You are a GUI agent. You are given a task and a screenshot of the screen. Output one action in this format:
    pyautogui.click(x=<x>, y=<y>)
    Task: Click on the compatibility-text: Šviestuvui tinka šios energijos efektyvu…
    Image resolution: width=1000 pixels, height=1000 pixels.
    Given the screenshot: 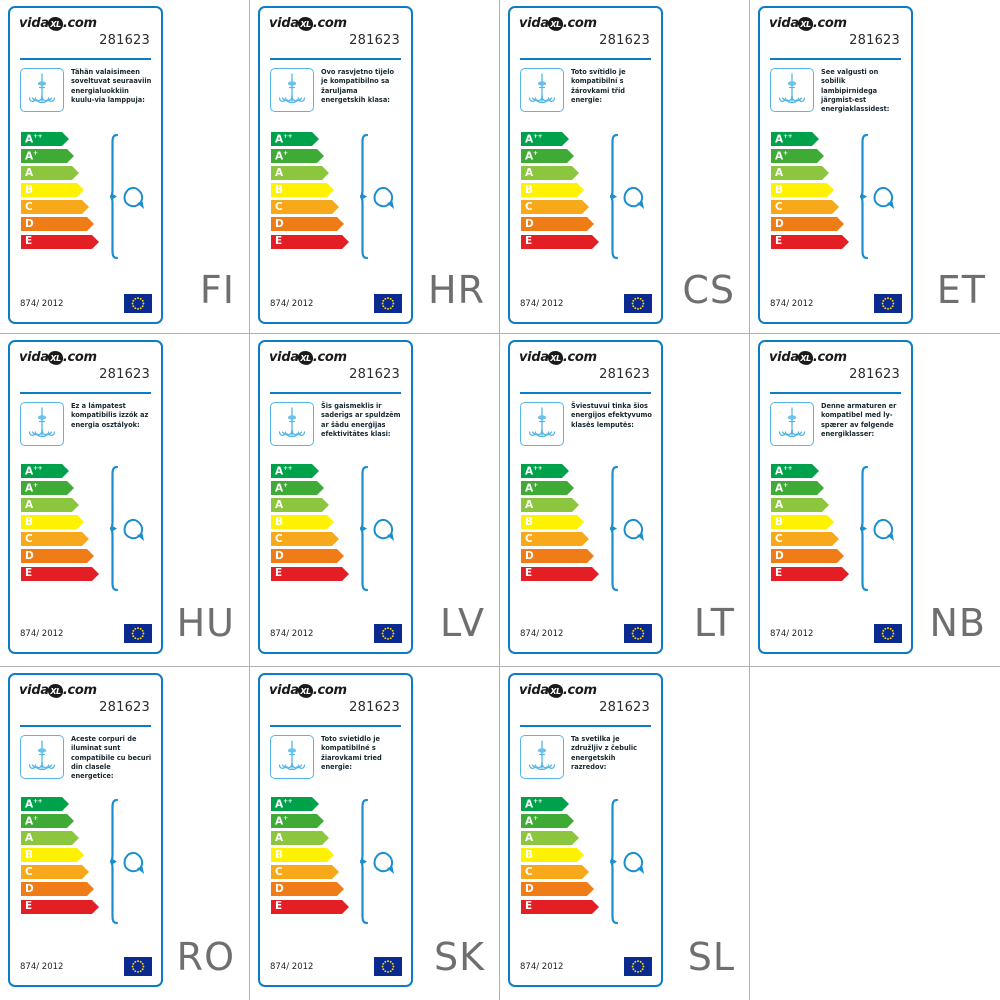 What is the action you would take?
    pyautogui.click(x=611, y=415)
    